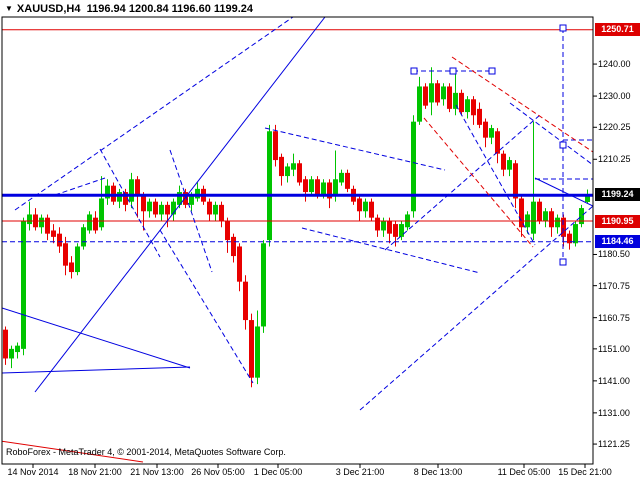 The image size is (640, 480). What do you see at coordinates (614, 159) in the screenshot?
I see `price-label-1210.25: 1210.25` at bounding box center [614, 159].